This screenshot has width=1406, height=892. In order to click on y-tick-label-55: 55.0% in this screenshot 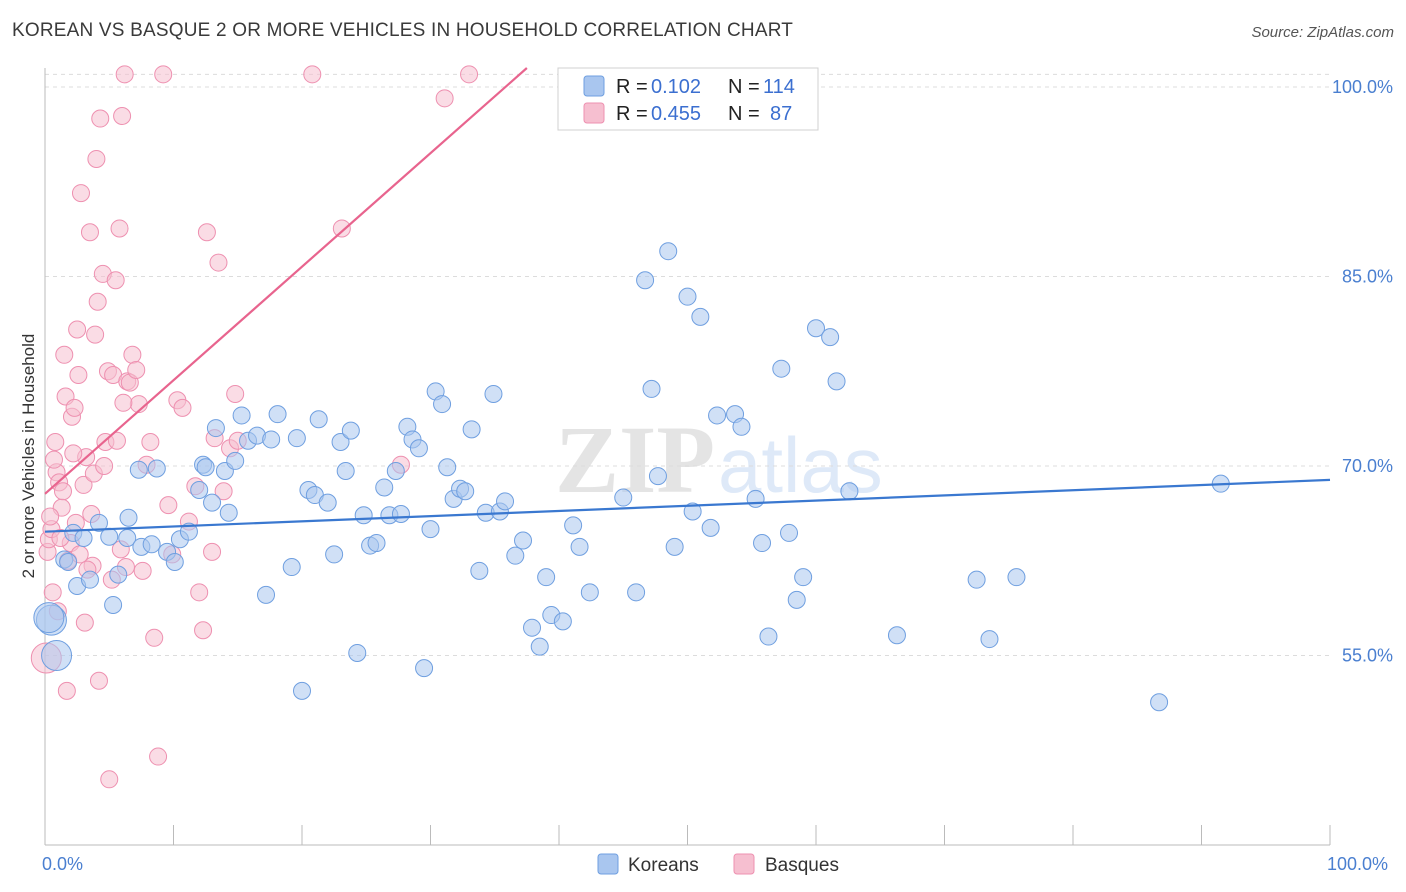, I will do `click(1367, 655)`.